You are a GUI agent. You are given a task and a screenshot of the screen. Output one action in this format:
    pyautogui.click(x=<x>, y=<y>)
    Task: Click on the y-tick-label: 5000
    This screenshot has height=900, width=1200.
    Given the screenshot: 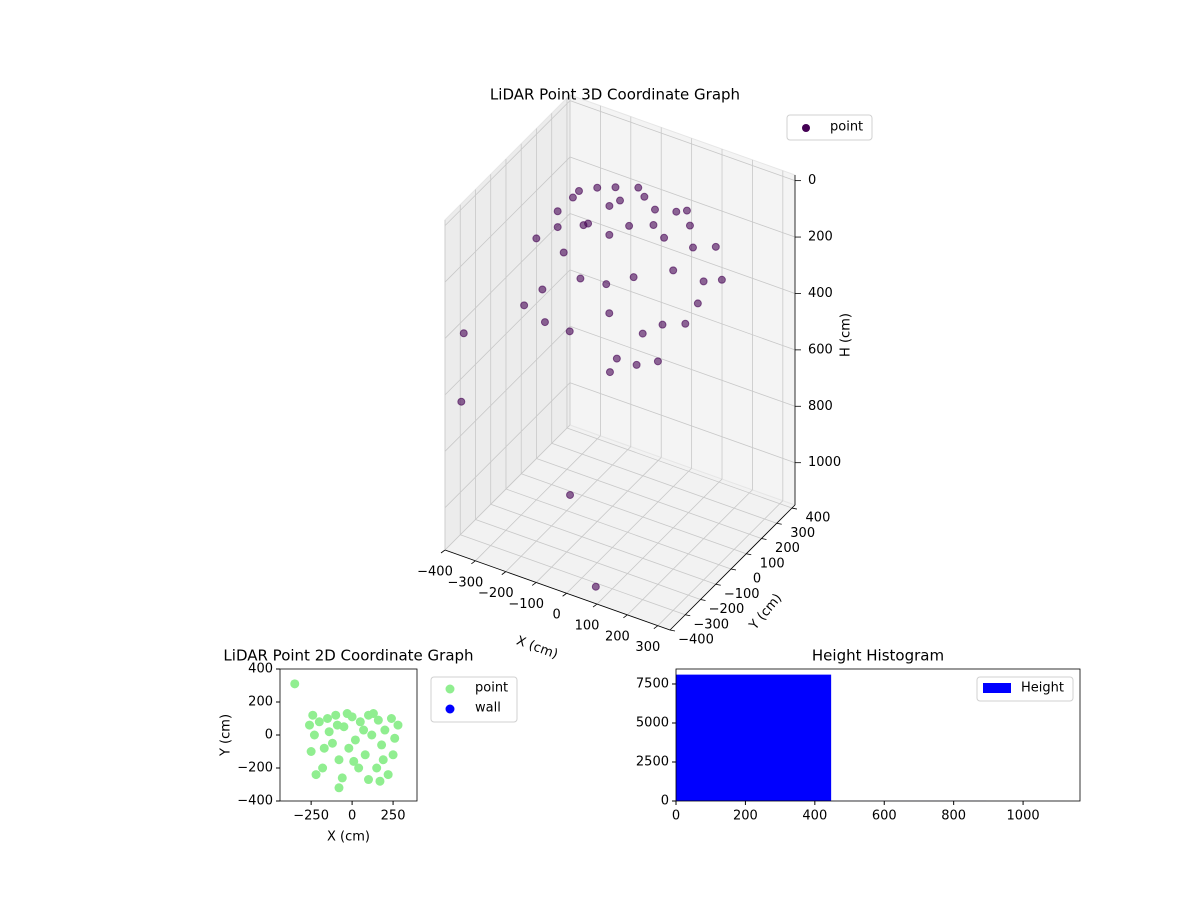 What is the action you would take?
    pyautogui.click(x=652, y=722)
    